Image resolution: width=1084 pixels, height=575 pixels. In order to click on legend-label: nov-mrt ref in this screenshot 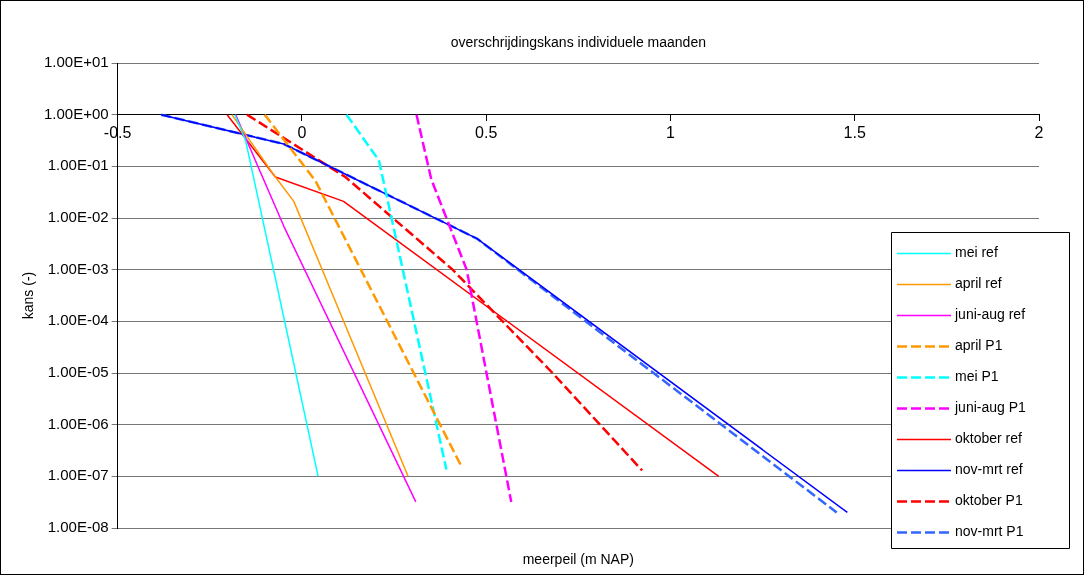, I will do `click(989, 469)`.